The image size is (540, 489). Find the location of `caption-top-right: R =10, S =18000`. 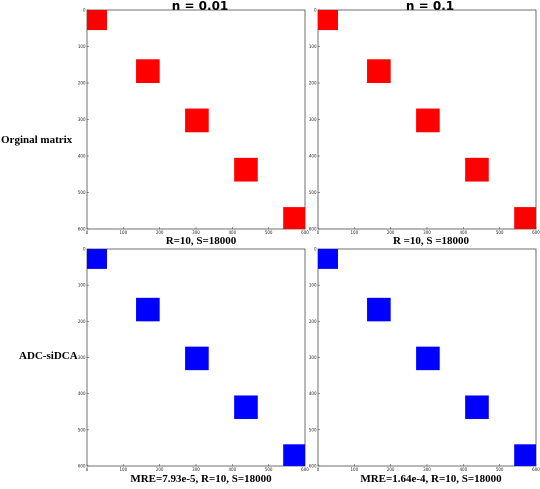

caption-top-right: R =10, S =18000 is located at coordinates (431, 241).